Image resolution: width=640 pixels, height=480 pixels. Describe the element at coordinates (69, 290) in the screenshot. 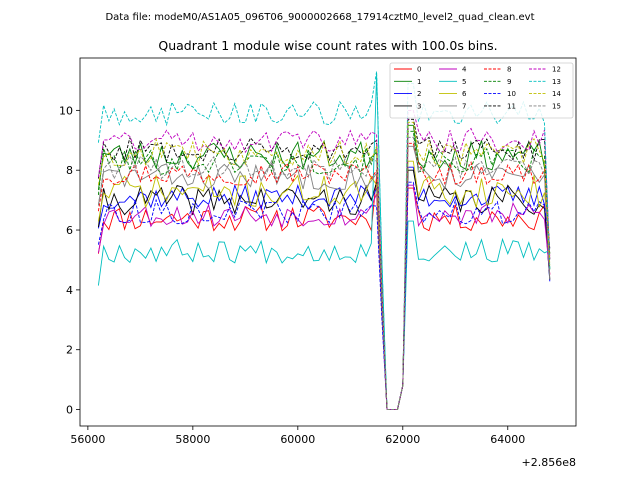

I see `y-tick-label: 4` at that location.